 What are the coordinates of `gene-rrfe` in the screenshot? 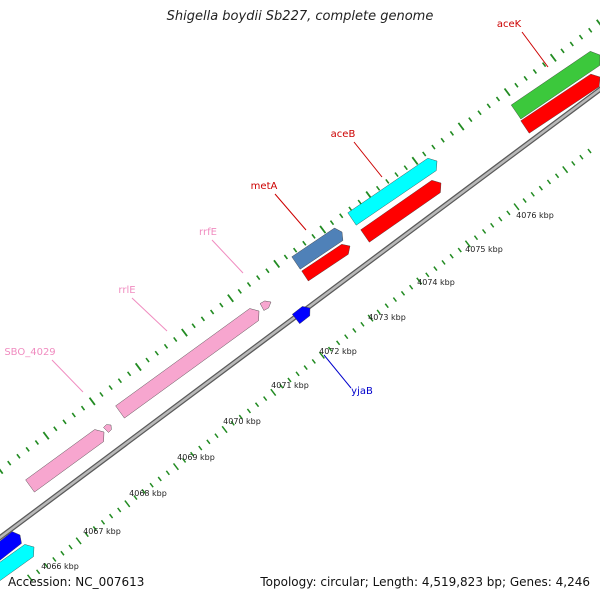 It's located at (265, 305).